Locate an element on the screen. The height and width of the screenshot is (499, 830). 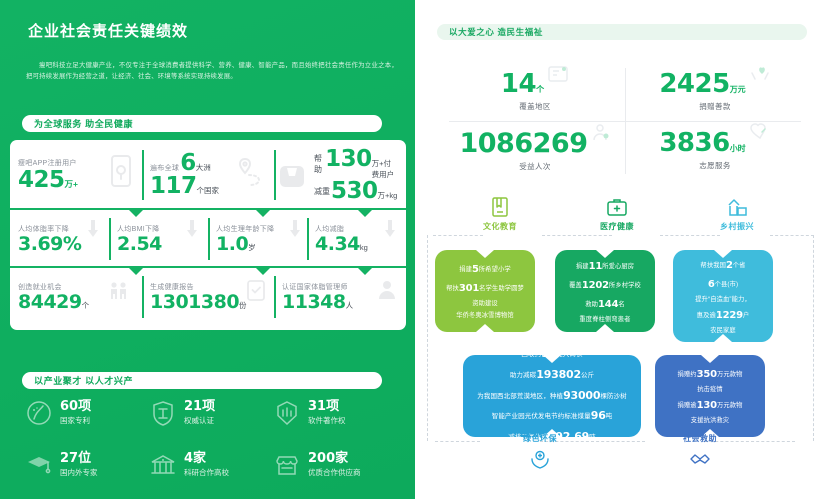
category-social-relief-label: 社会救助 is located at coordinates (700, 438).